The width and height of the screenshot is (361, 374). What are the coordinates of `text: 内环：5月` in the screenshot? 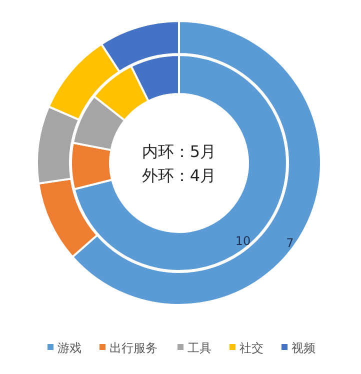 It's located at (179, 151).